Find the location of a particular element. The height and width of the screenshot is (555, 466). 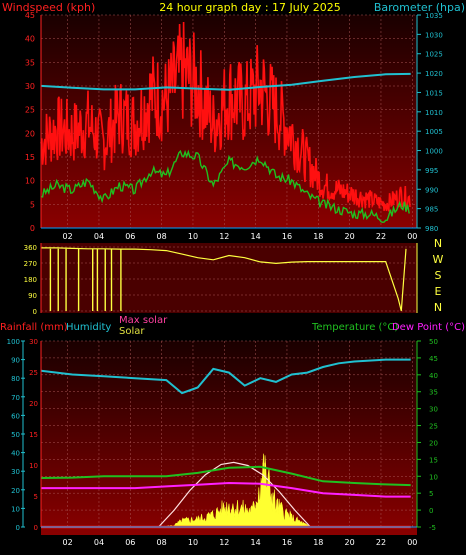

wind-tick-label: 0 is located at coordinates (32, 228).